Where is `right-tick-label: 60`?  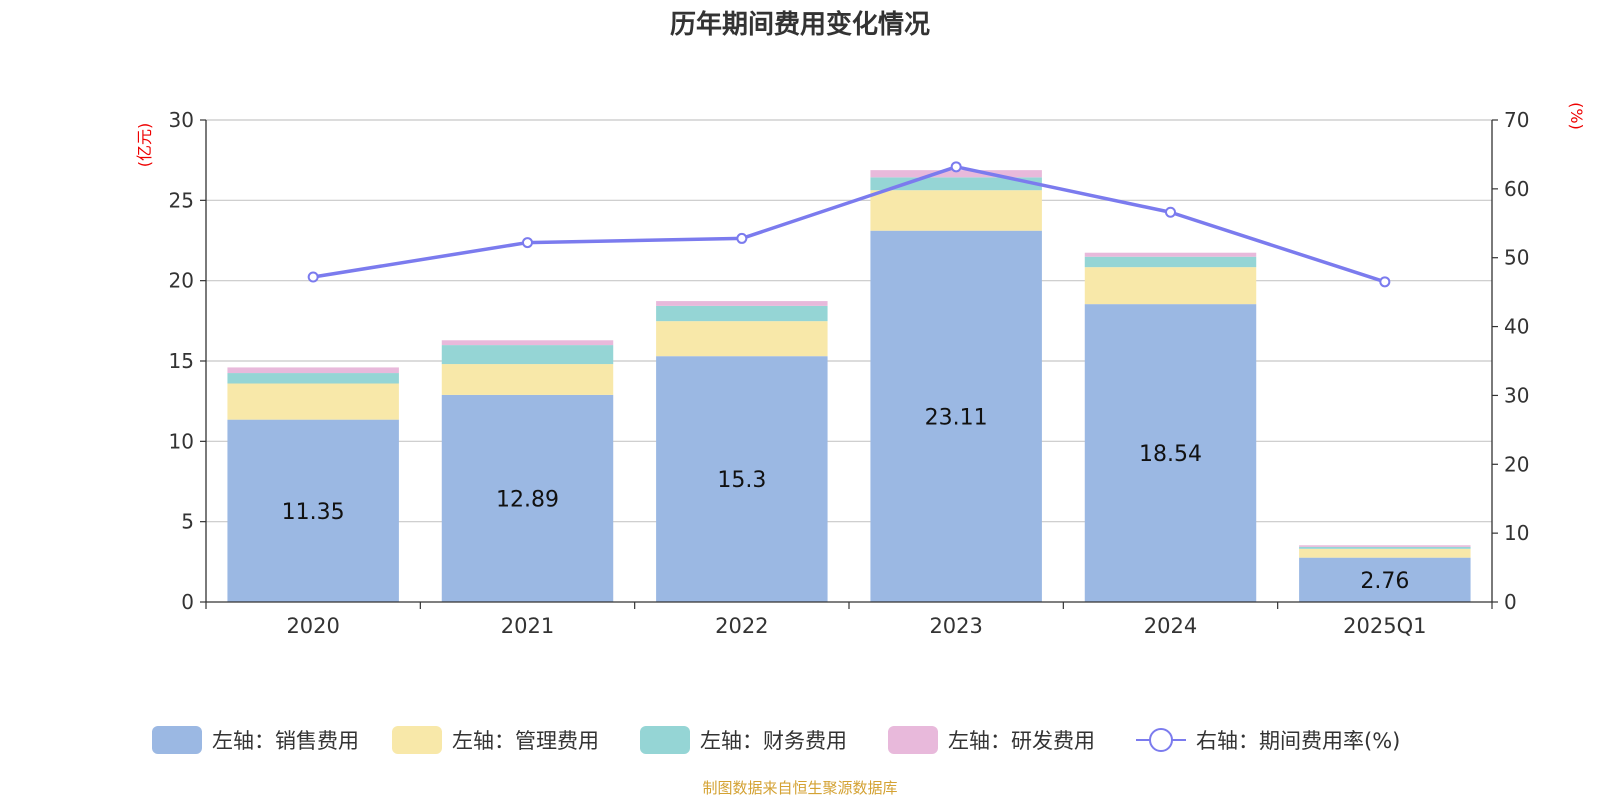 right-tick-label: 60 is located at coordinates (1516, 189).